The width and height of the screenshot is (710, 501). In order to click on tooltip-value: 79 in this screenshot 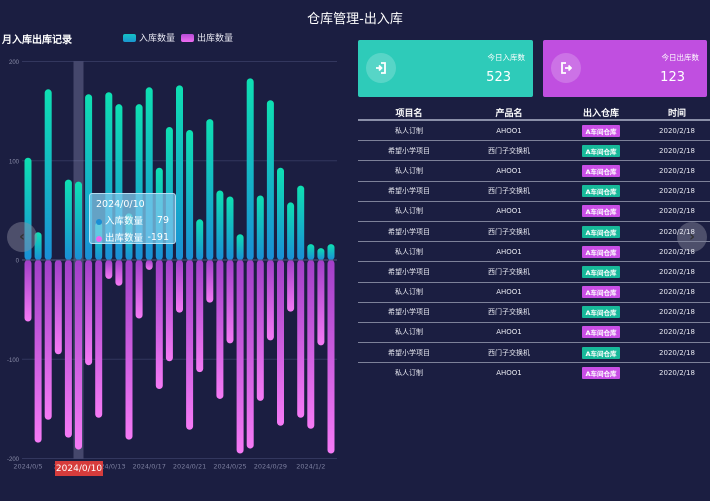, I will do `click(162, 220)`.